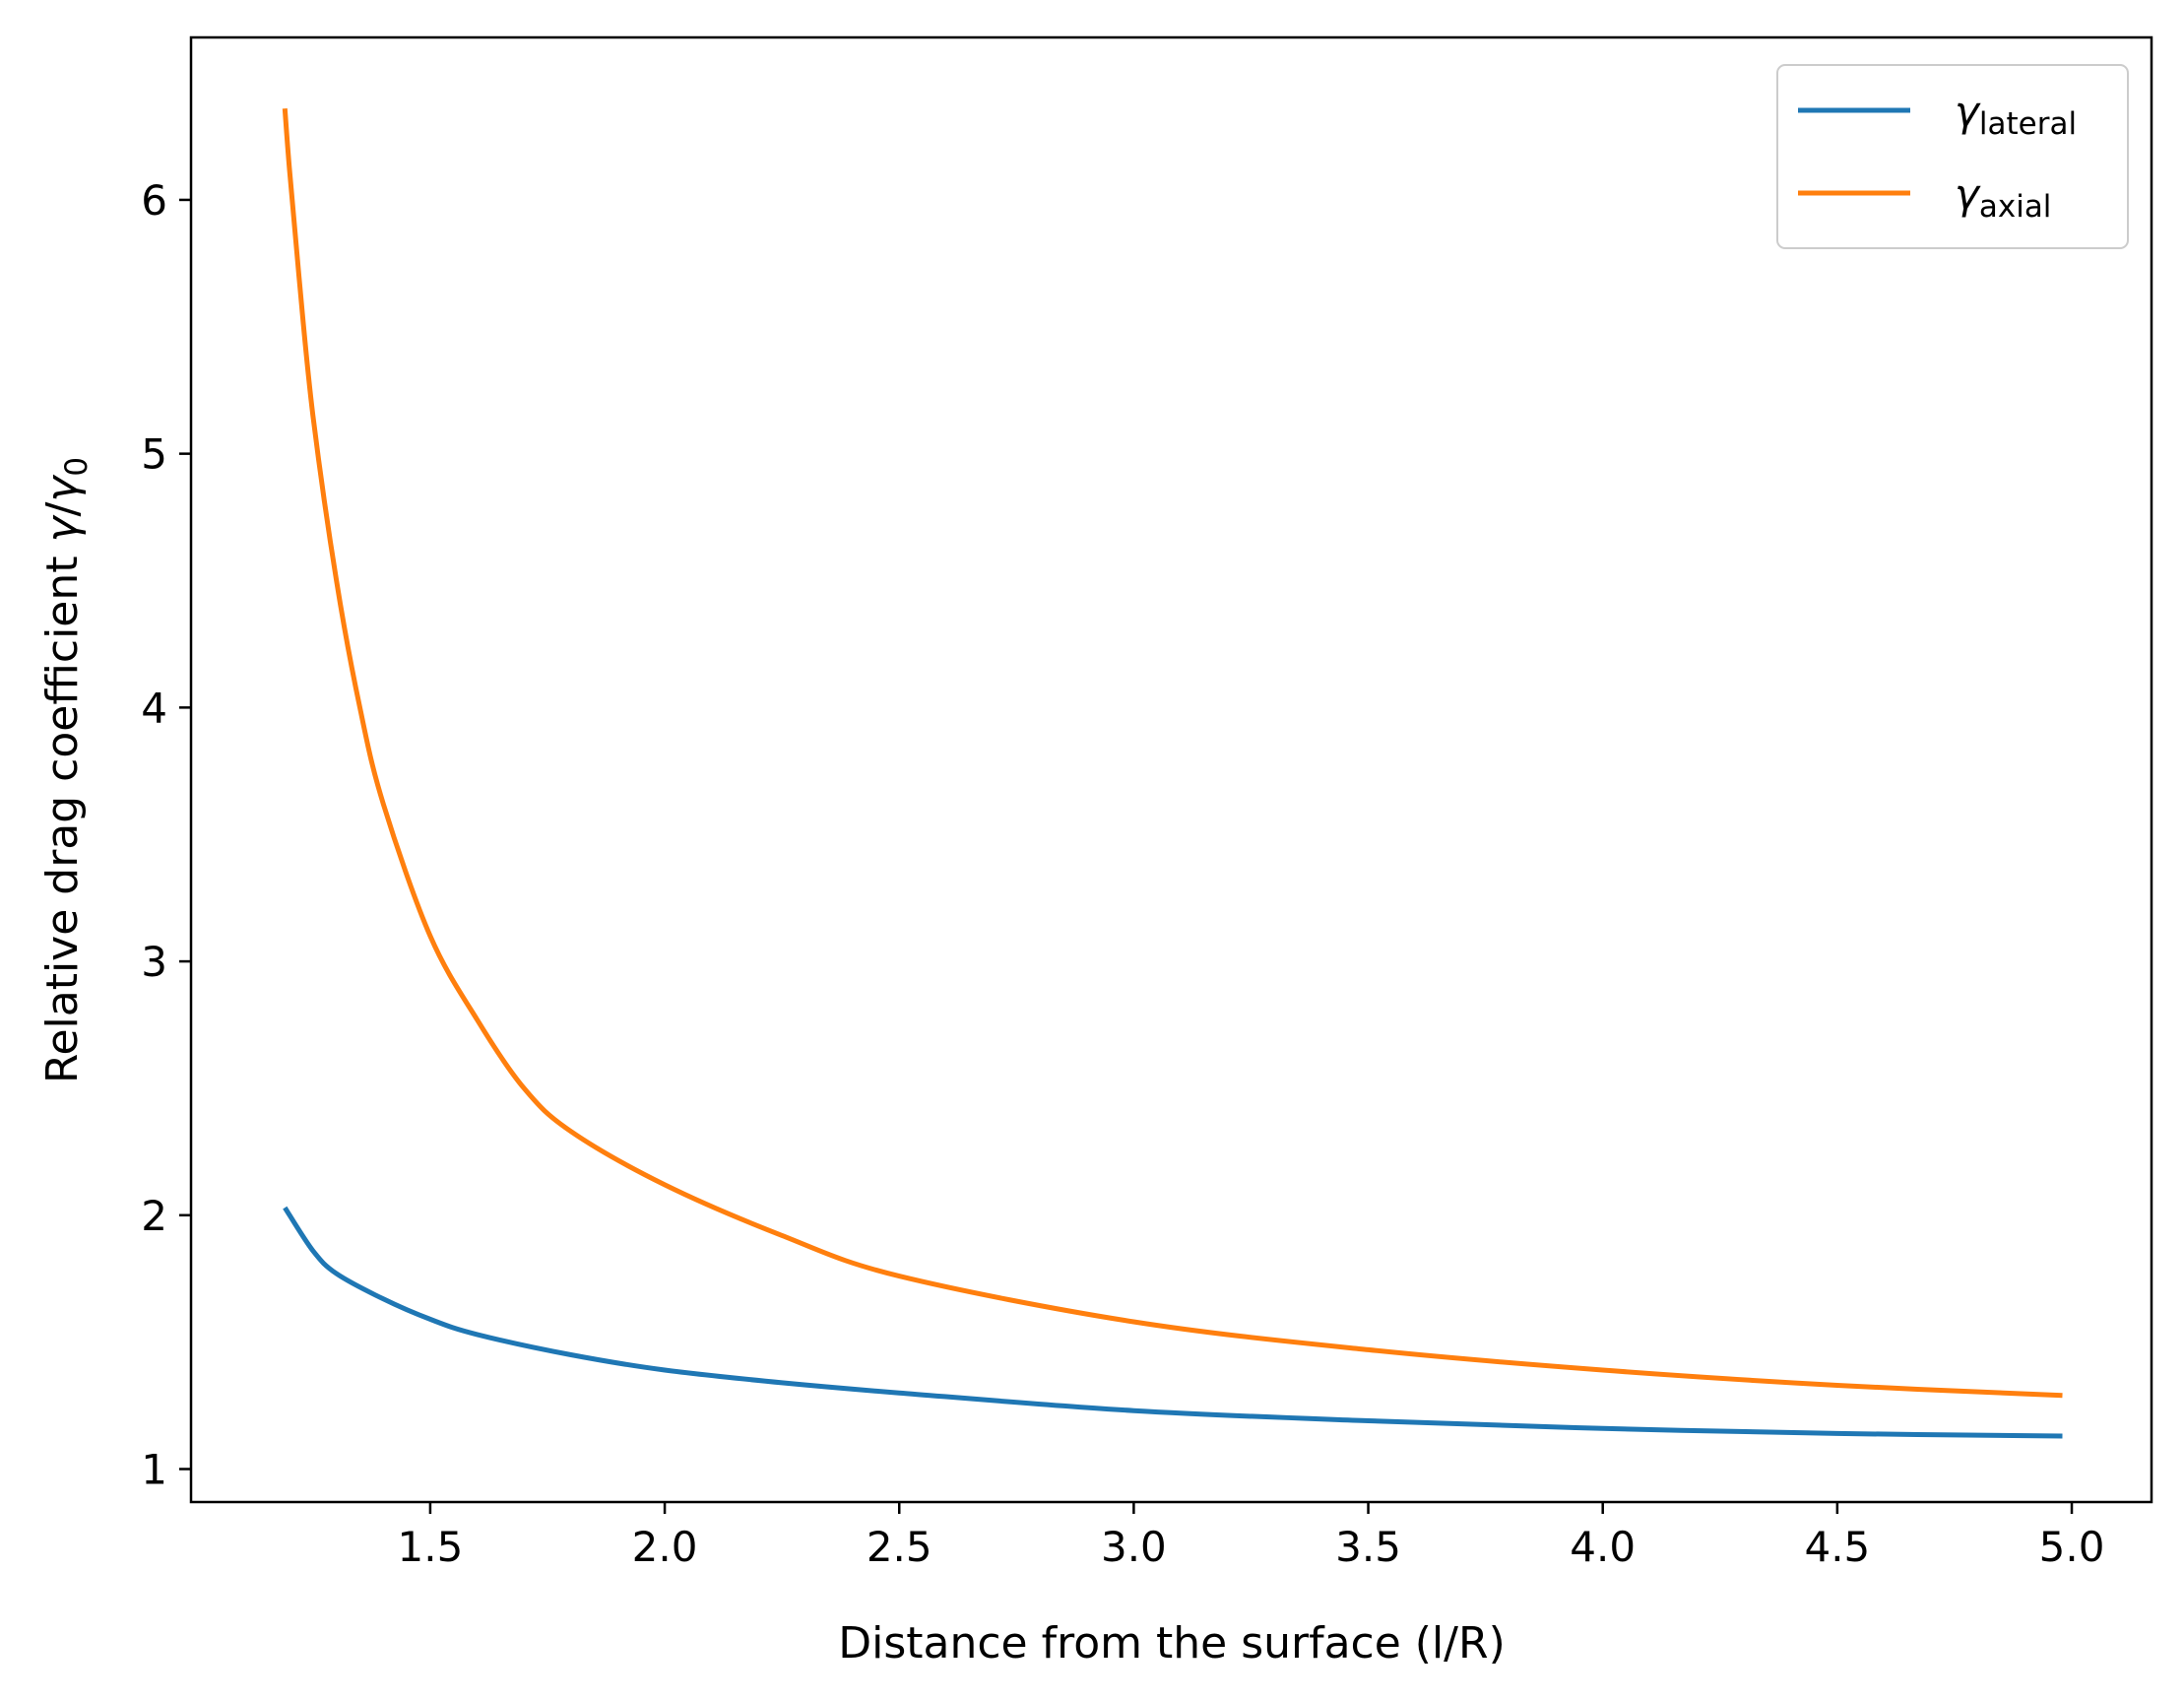 The height and width of the screenshot is (1701, 2184). I want to click on x-tick-label: 4.0, so click(1603, 1547).